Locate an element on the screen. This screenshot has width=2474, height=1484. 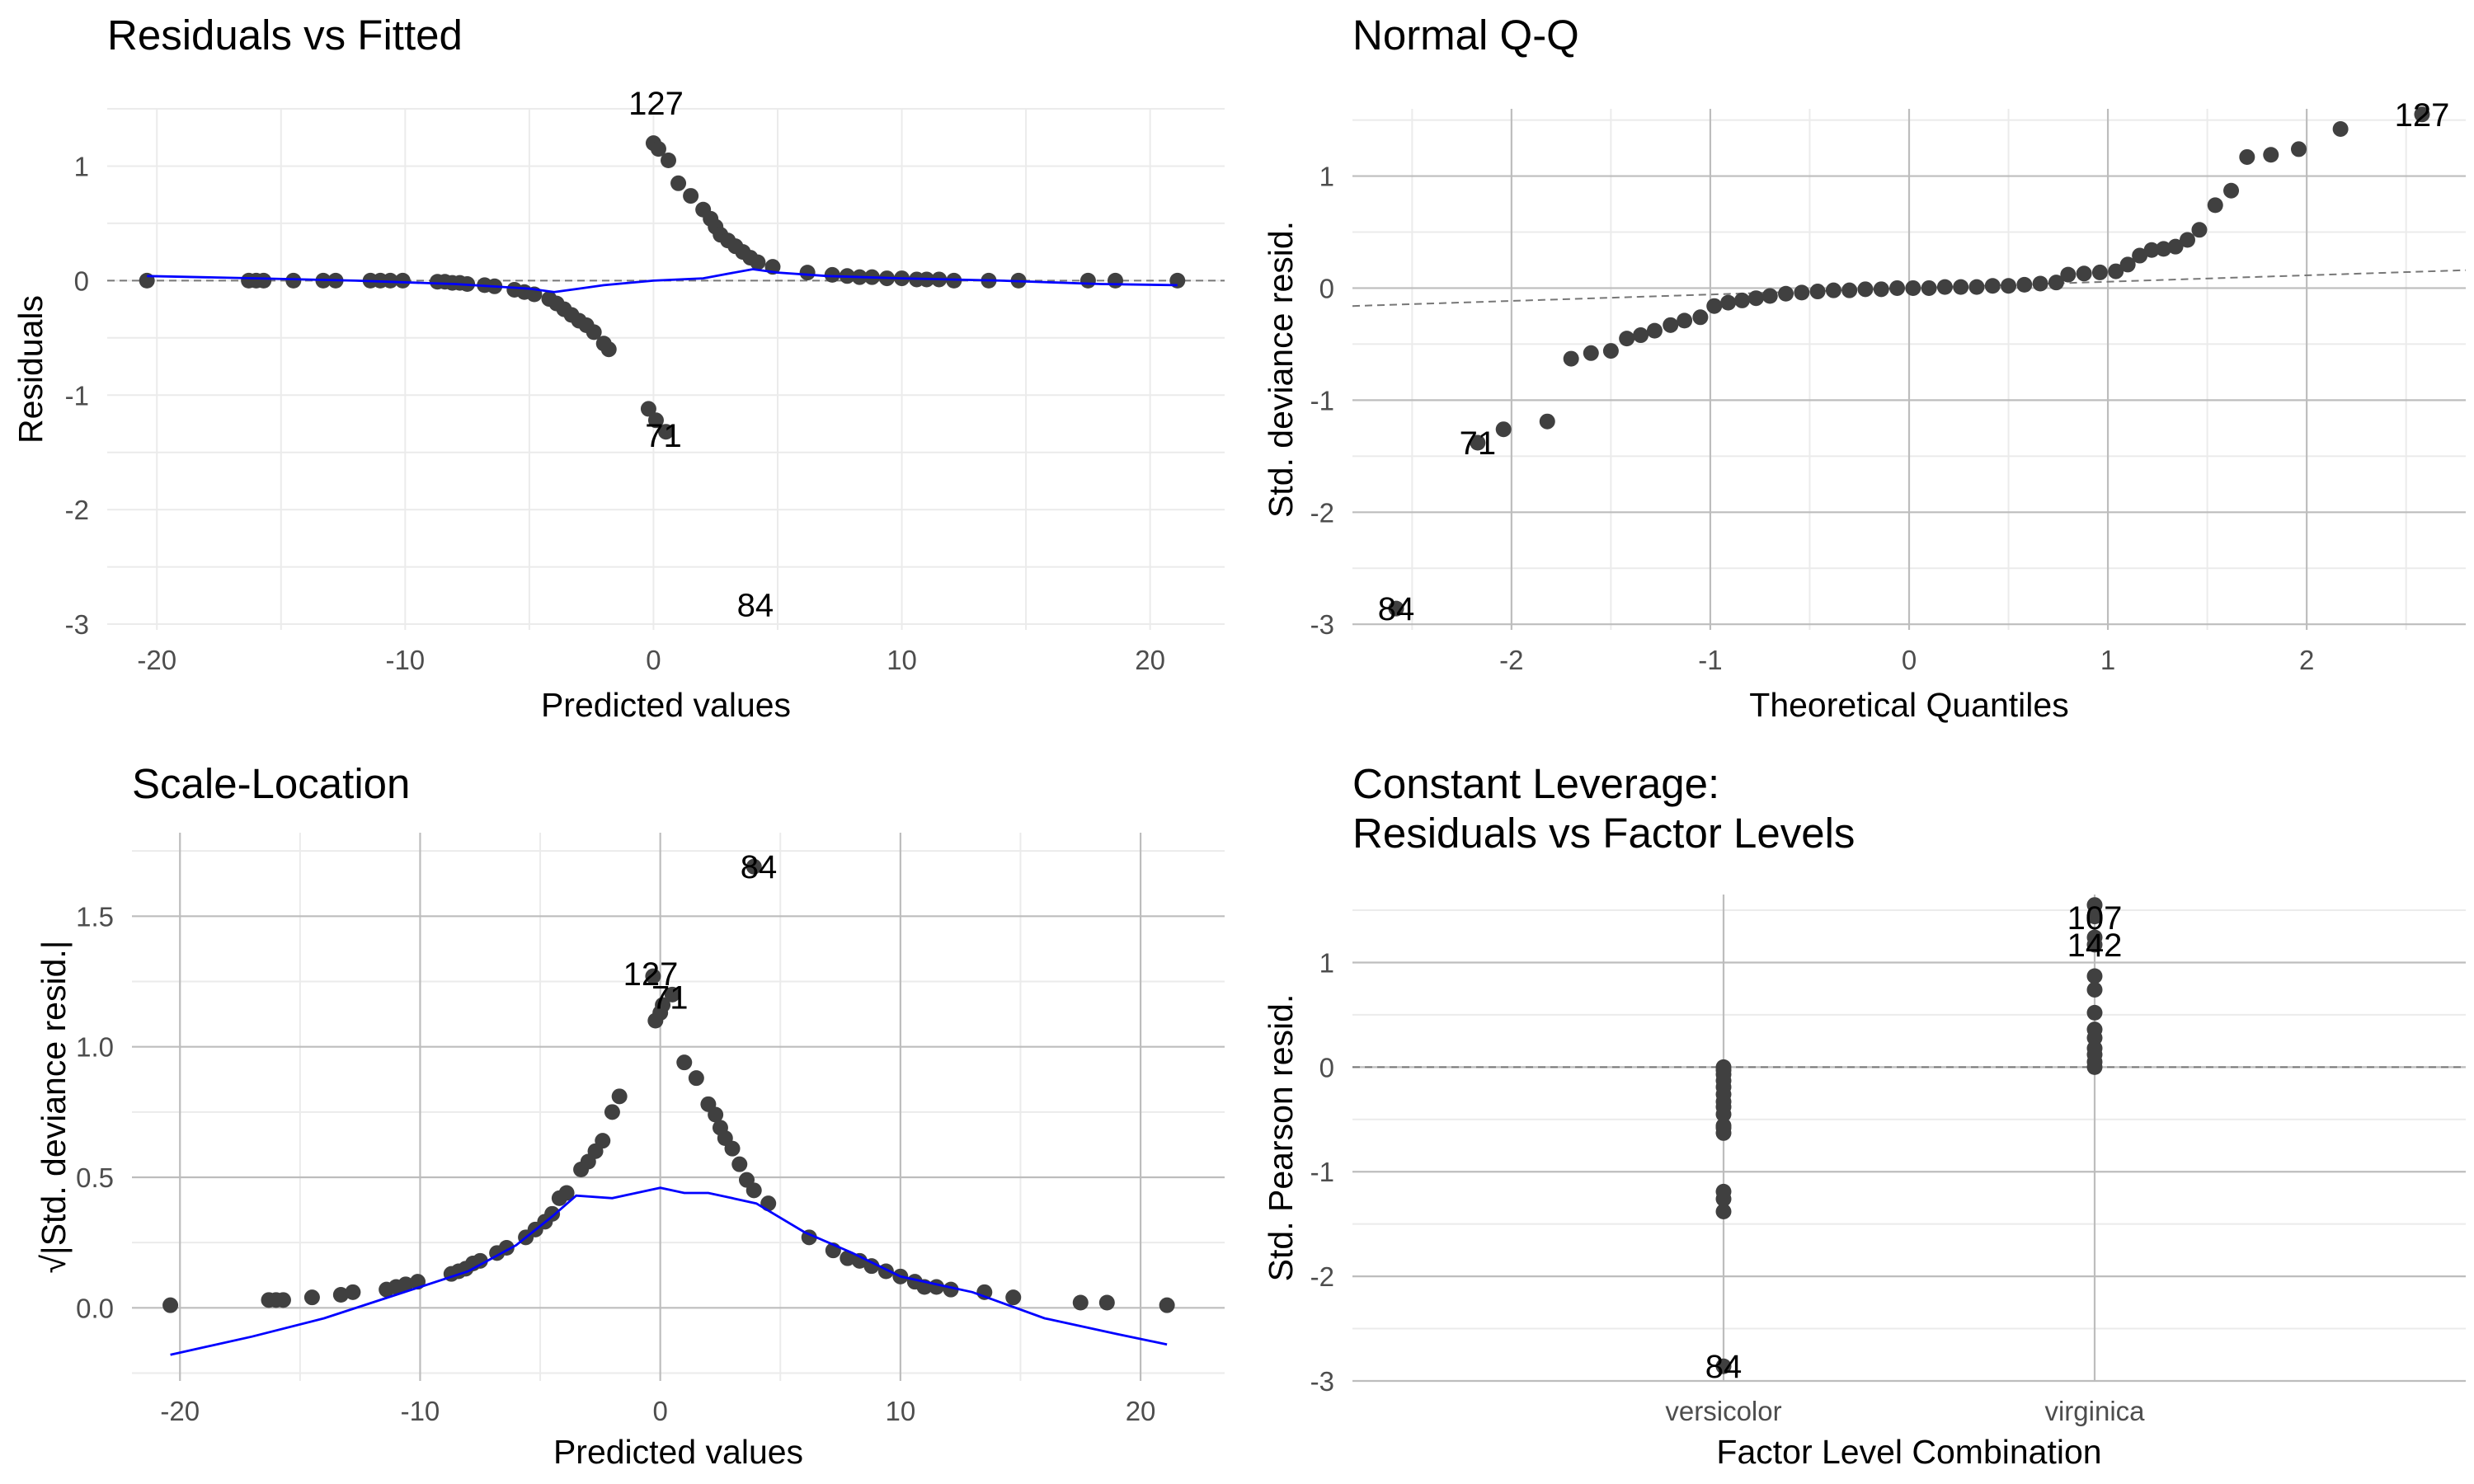
y-tick-label: -2 is located at coordinates (77, 510).